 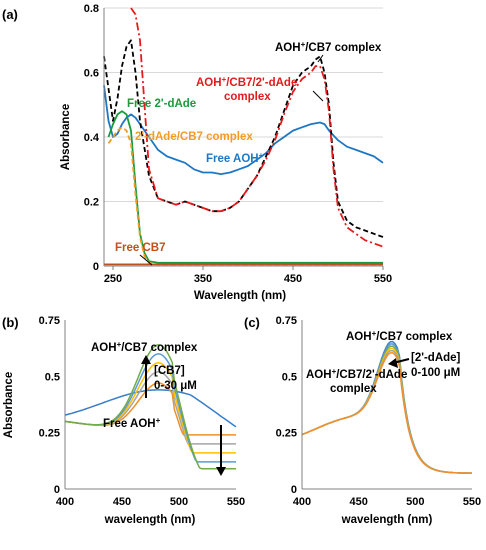 What do you see at coordinates (169, 371) in the screenshot?
I see `annotation-conc-label: [CB7]` at bounding box center [169, 371].